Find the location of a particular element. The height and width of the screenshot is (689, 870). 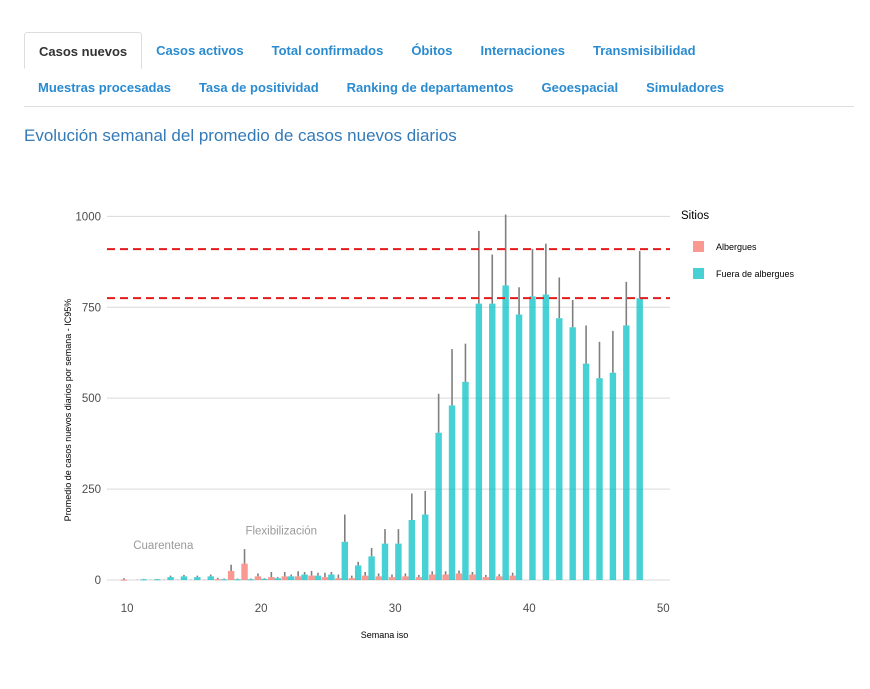

annotation-label: Cuarentena is located at coordinates (163, 546).